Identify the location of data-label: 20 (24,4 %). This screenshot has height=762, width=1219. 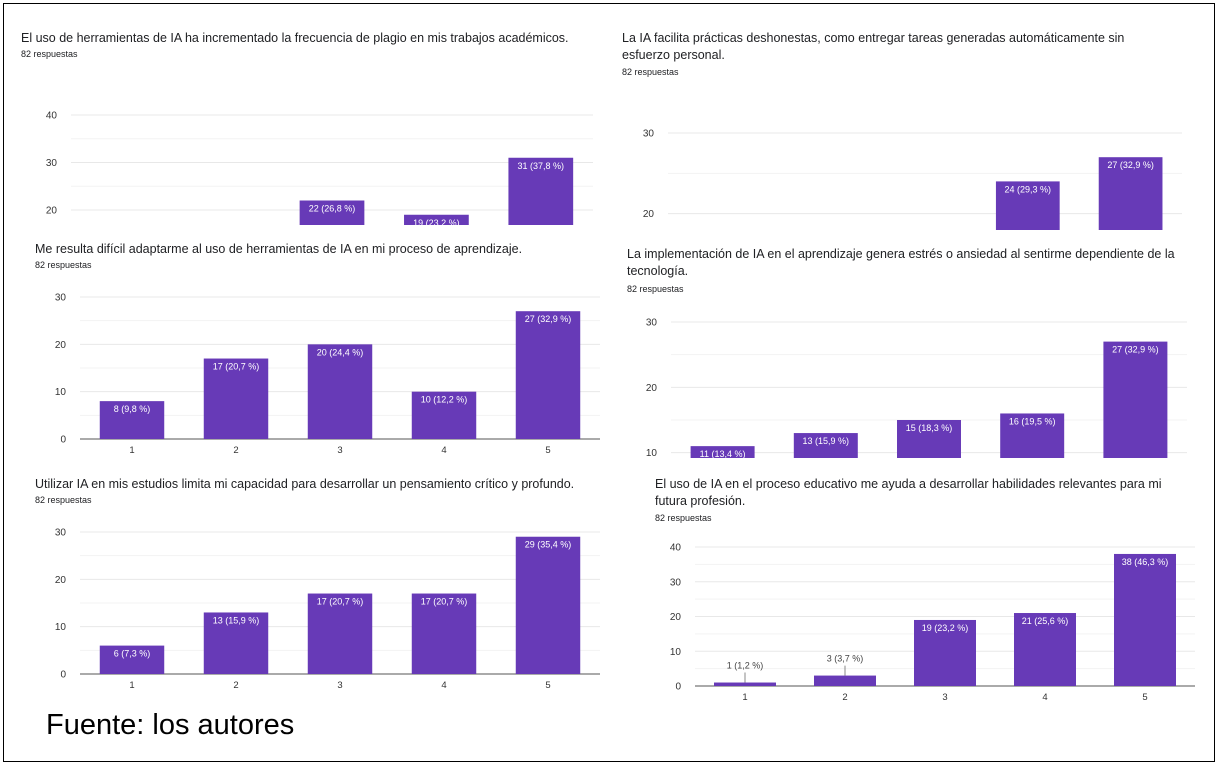
(340, 352).